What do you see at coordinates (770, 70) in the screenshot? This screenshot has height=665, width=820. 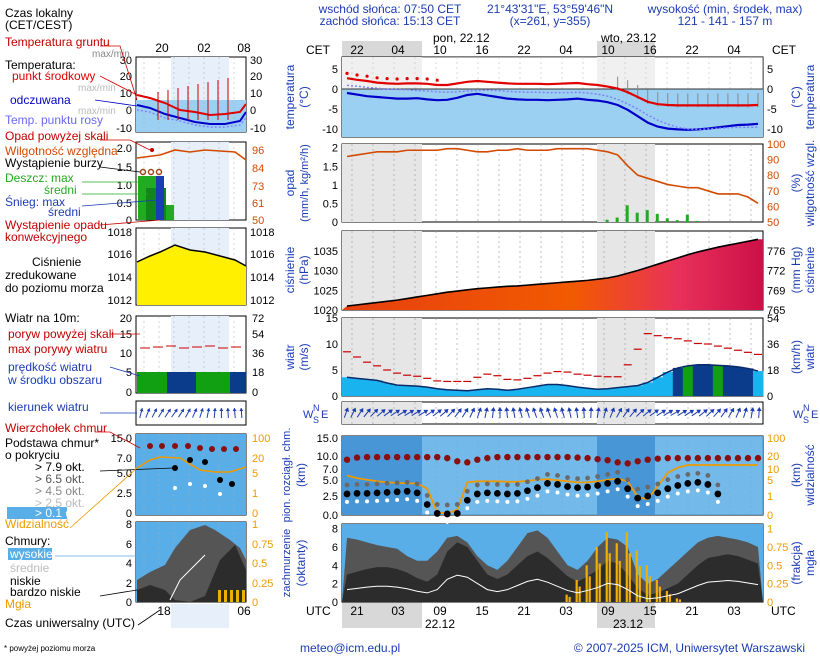 I see `temp-ytick-right: 5` at bounding box center [770, 70].